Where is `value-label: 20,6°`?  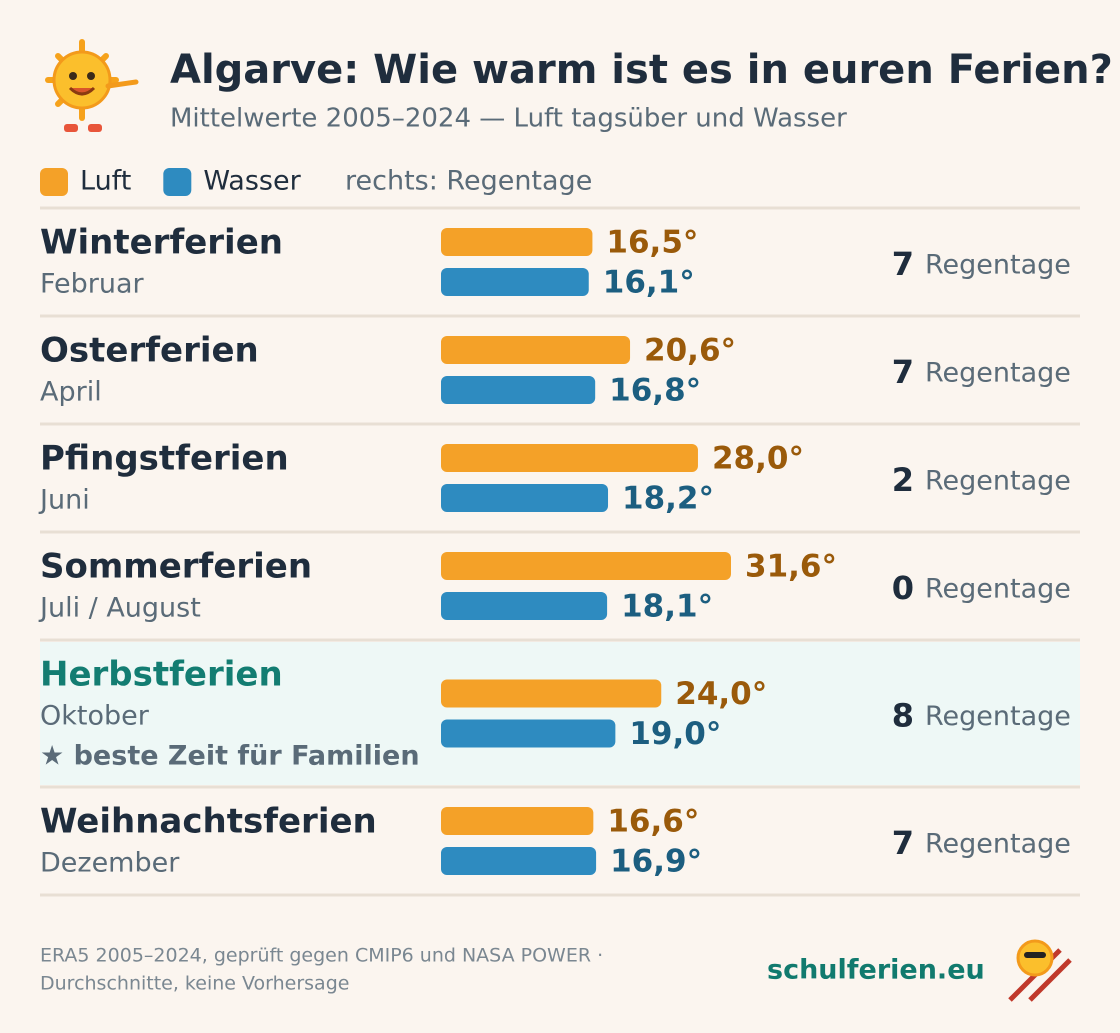
value-label: 20,6° is located at coordinates (690, 351).